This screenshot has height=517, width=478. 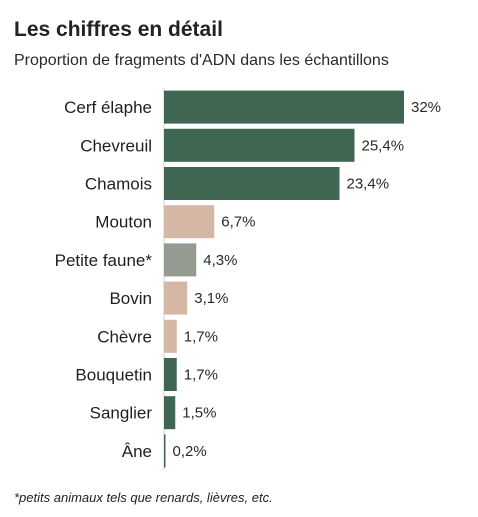 What do you see at coordinates (123, 222) in the screenshot?
I see `category-label: Mouton` at bounding box center [123, 222].